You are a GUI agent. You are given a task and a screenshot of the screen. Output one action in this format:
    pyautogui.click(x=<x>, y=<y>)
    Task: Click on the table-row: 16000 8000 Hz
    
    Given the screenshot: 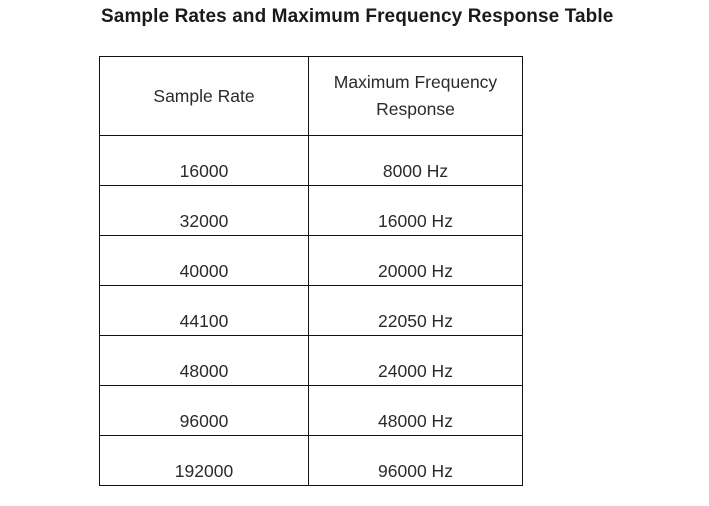 What is the action you would take?
    pyautogui.click(x=311, y=160)
    